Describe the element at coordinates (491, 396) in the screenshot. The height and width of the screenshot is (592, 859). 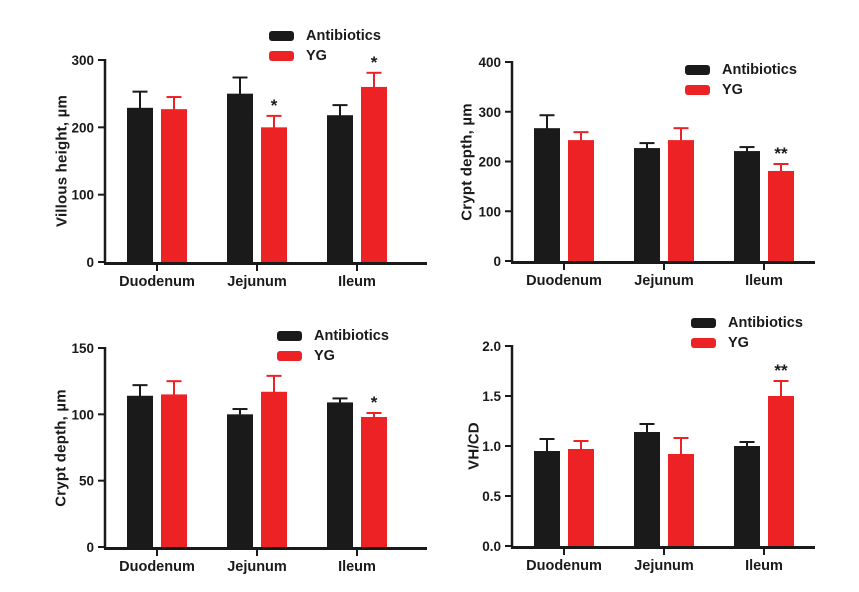
I see `y-tick-label: 1.5` at that location.